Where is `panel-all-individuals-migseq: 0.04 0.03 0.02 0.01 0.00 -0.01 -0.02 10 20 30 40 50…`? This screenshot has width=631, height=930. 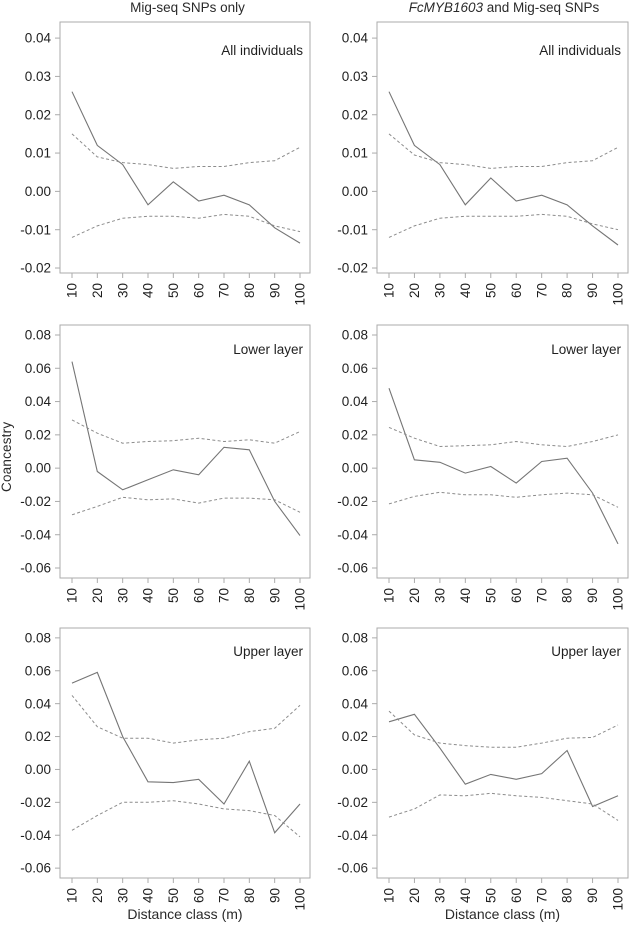 panel-all-individuals-migseq: 0.04 0.03 0.02 0.01 0.00 -0.01 -0.02 10 20 30 40 50… is located at coordinates (165, 163).